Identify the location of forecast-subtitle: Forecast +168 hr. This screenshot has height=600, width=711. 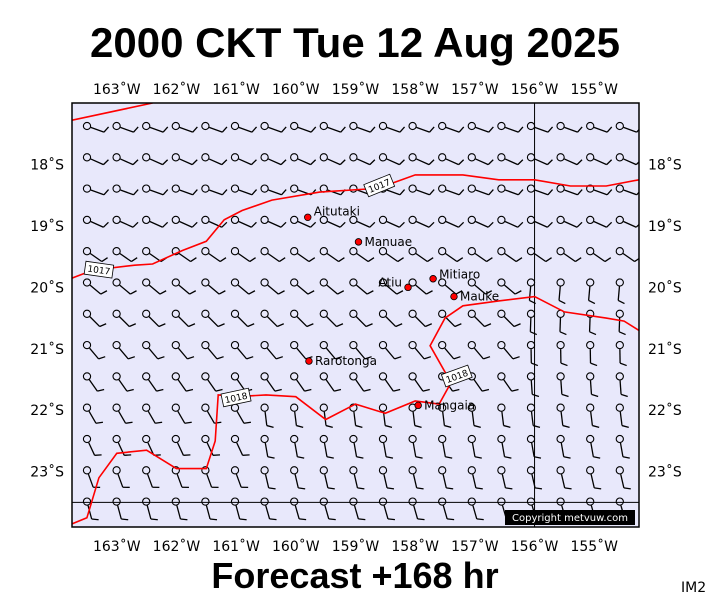
(354, 575).